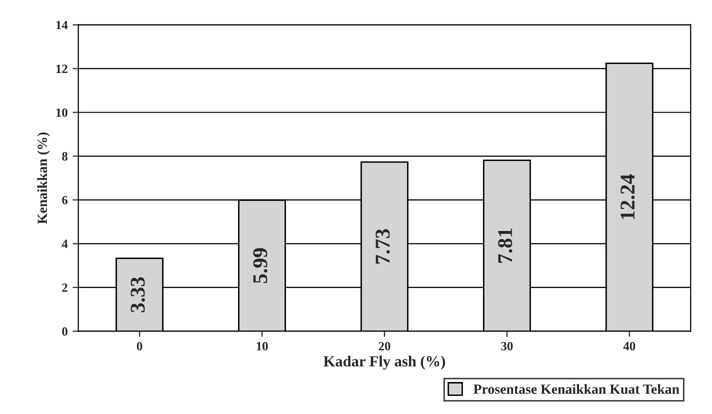  Describe the element at coordinates (577, 389) in the screenshot. I see `legend-label: Prosentase Kenaikkan Kuat Tekan` at that location.